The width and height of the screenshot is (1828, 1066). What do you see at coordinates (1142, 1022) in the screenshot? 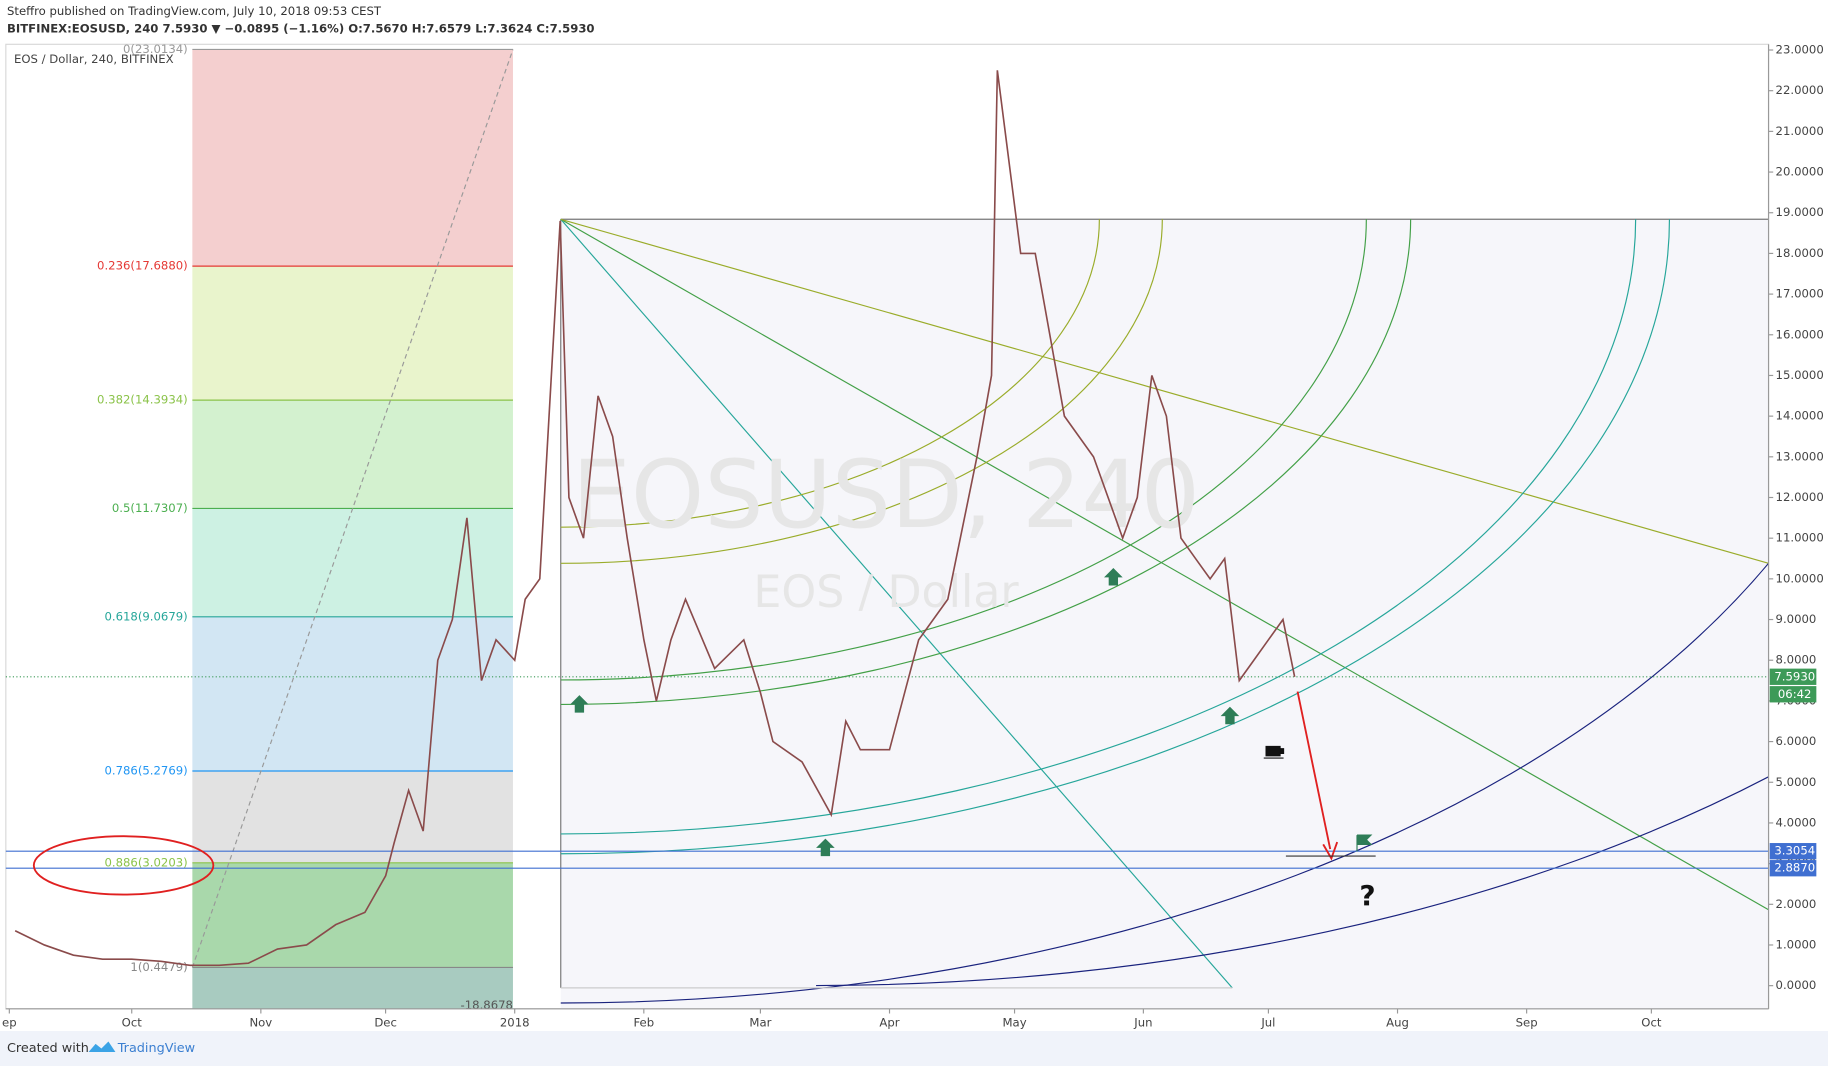
I see `x-tick-label: Jun` at bounding box center [1142, 1022].